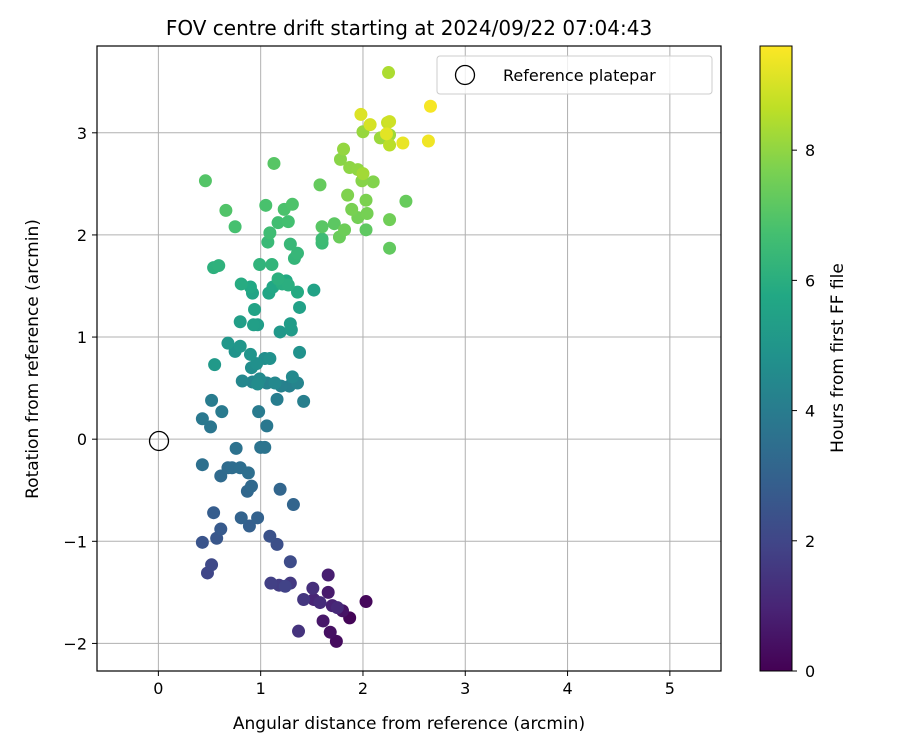 The image size is (900, 750). Describe the element at coordinates (261, 688) in the screenshot. I see `x-tick-label: 1` at that location.